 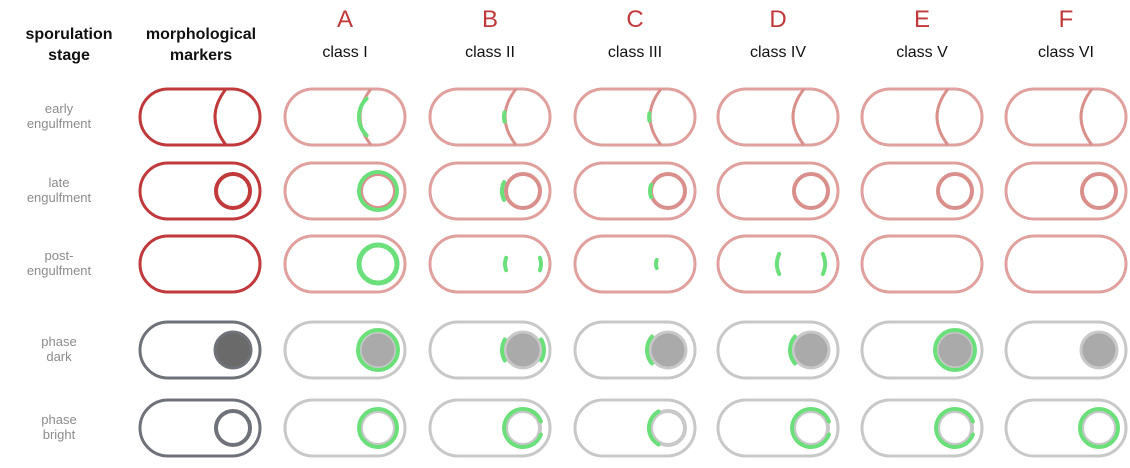 I want to click on column-letter-a: A, so click(x=344, y=19).